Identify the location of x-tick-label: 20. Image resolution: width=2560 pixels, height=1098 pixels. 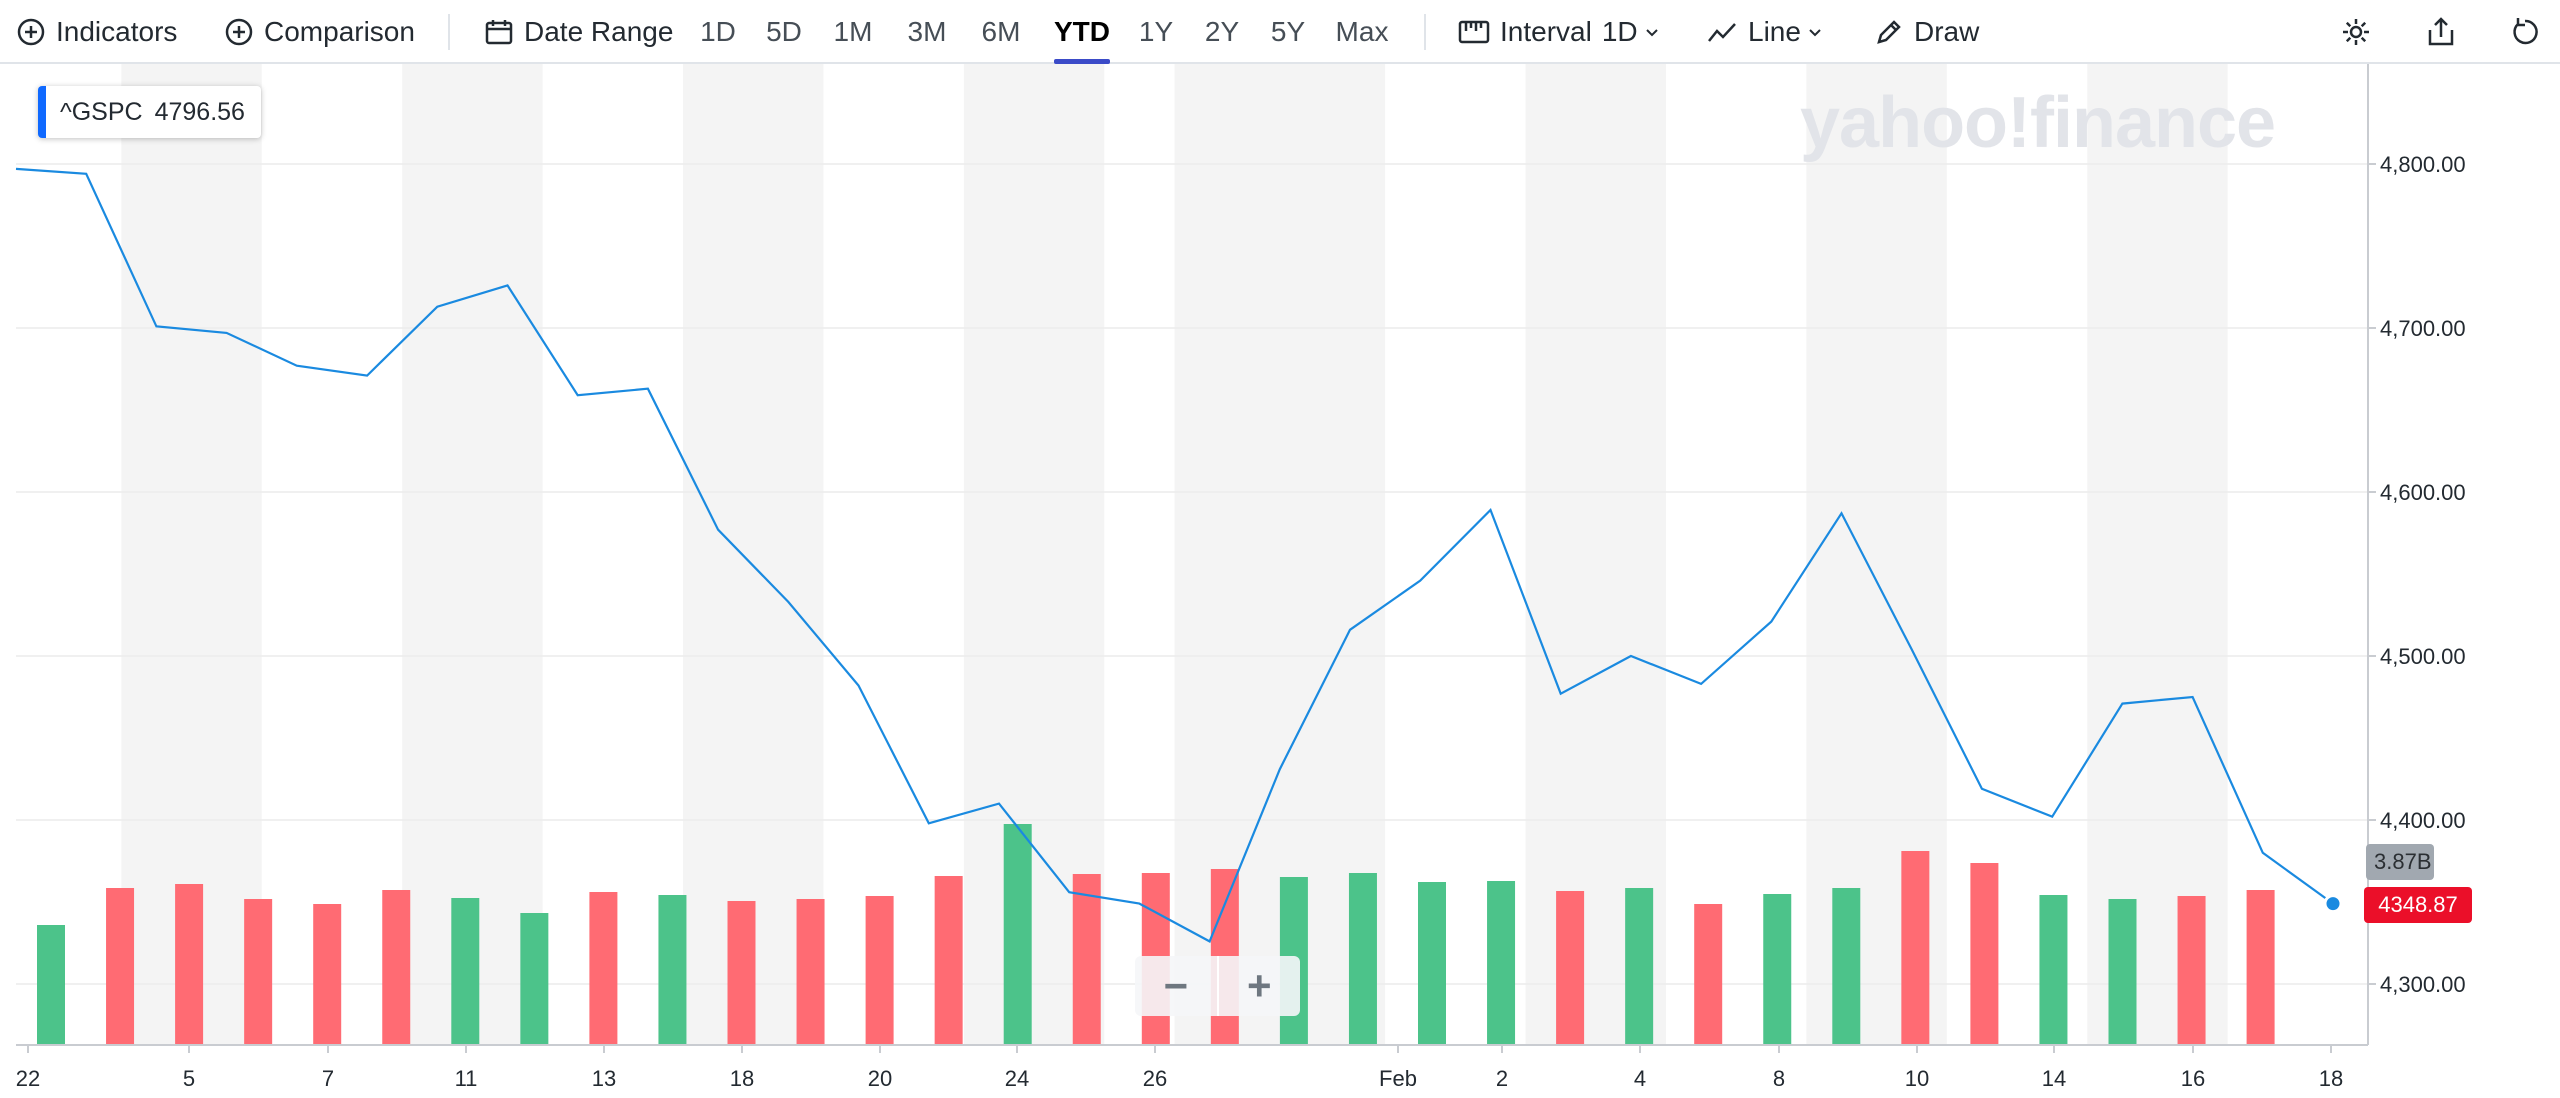
(880, 1078).